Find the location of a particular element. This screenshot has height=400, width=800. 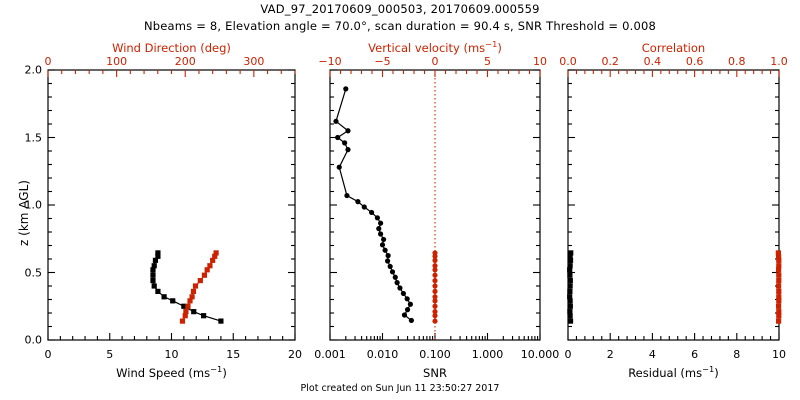

panel-wind-top-ticklabel: 200 is located at coordinates (185, 61).